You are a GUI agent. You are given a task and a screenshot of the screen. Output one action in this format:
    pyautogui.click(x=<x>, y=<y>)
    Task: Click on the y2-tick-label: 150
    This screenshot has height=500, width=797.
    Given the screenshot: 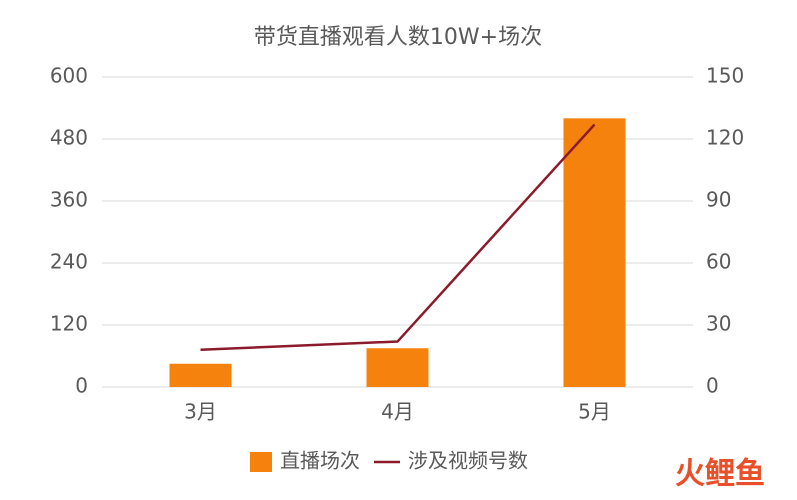 What is the action you would take?
    pyautogui.click(x=725, y=76)
    